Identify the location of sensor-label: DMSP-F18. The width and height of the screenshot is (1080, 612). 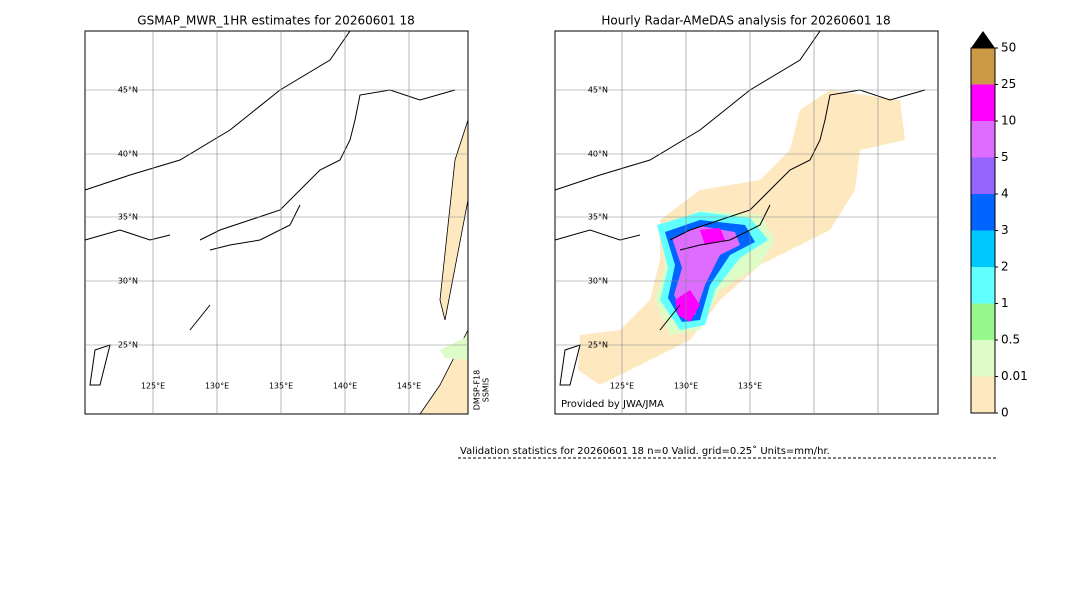
(477, 390).